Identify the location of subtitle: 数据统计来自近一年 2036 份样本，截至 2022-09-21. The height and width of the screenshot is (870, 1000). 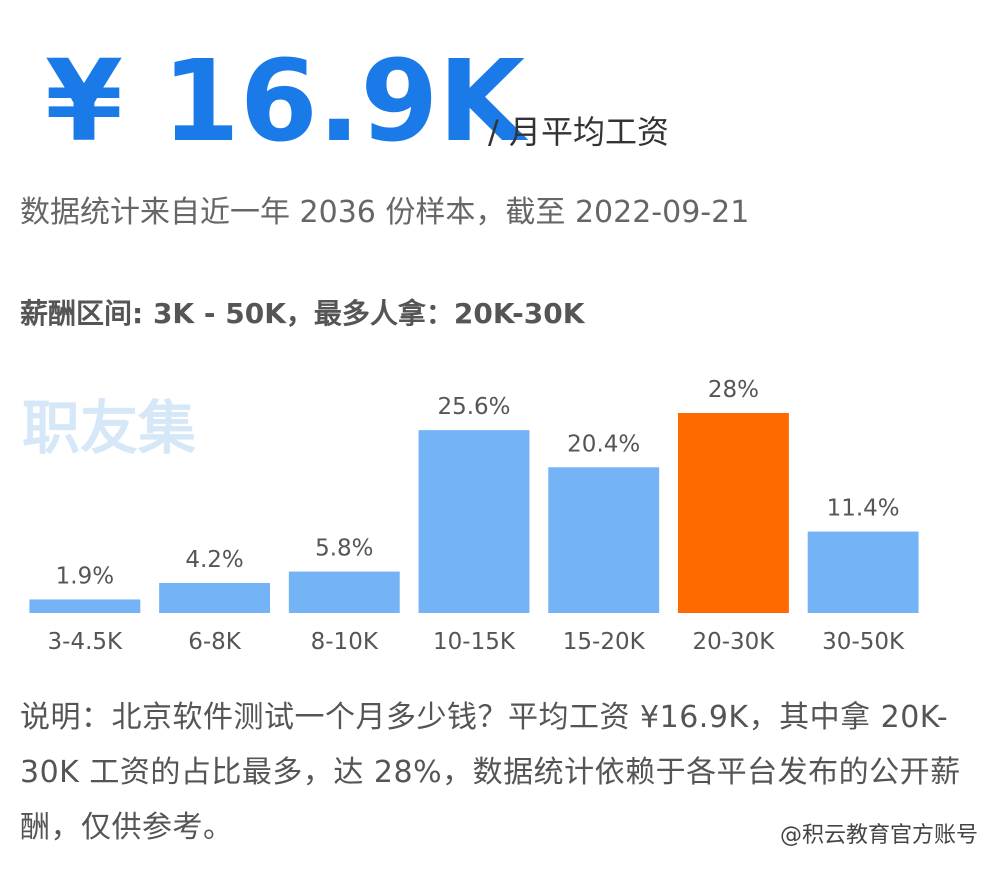
(384, 212).